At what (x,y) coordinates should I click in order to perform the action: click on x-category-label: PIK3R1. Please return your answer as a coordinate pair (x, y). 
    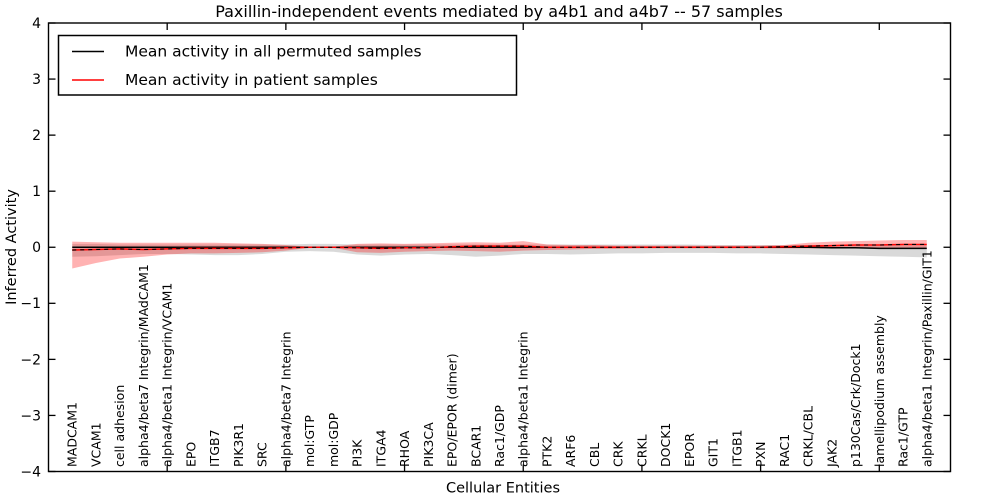
    Looking at the image, I should click on (238, 445).